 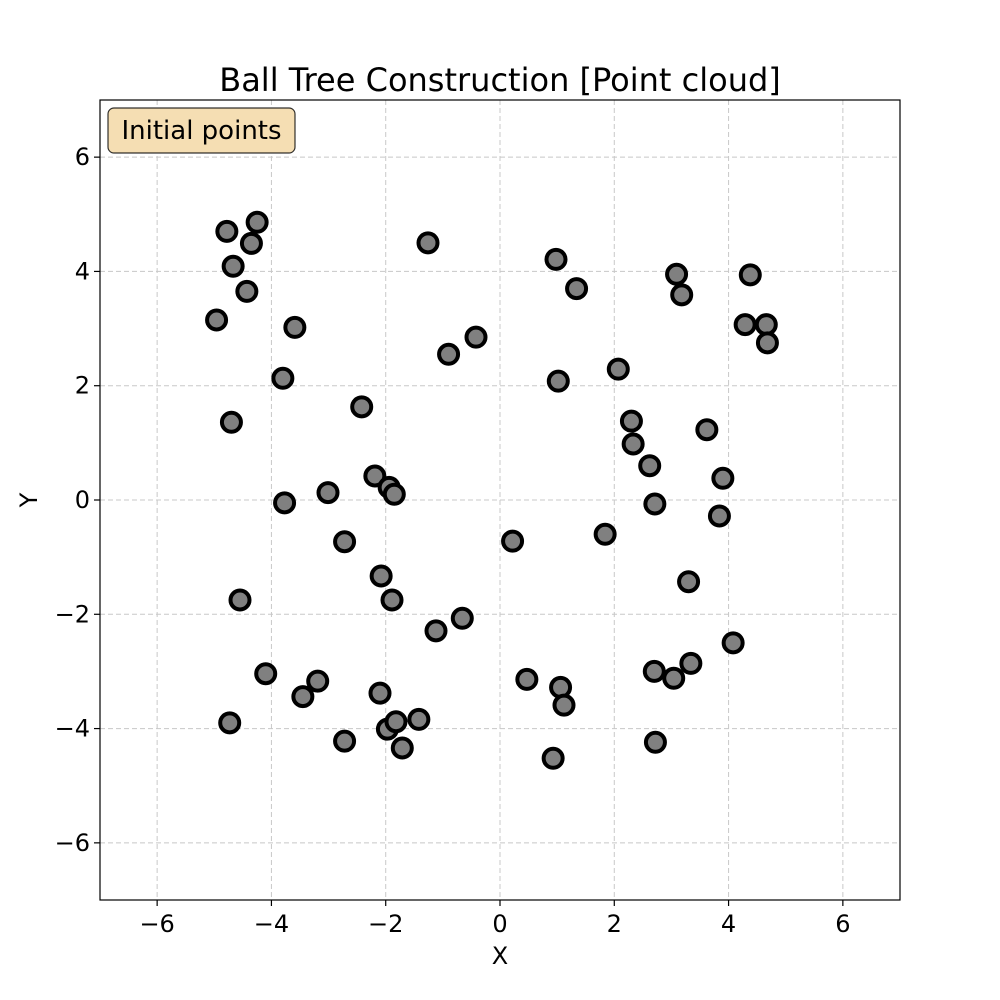 I want to click on y-axis-label: Y, so click(x=29, y=500).